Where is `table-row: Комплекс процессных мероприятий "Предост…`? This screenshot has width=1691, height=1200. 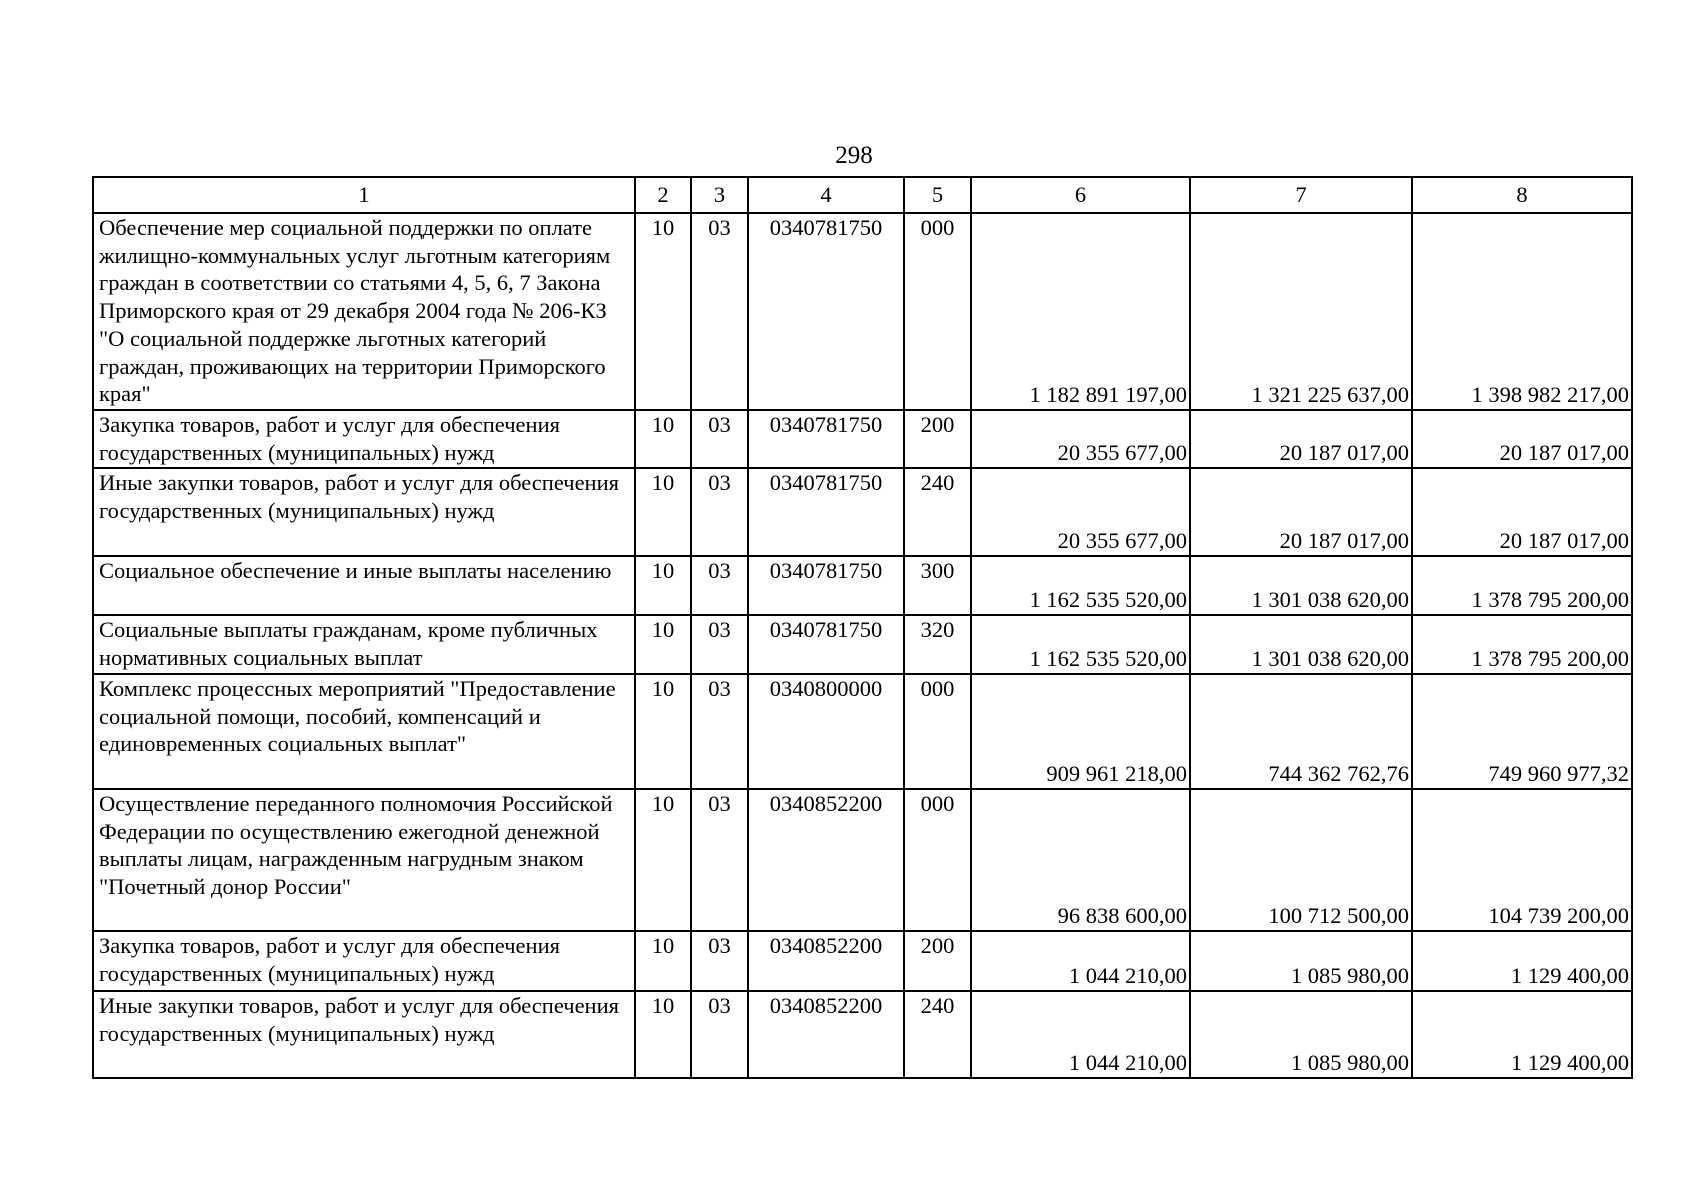
table-row: Комплекс процессных мероприятий "Предост… is located at coordinates (862, 731).